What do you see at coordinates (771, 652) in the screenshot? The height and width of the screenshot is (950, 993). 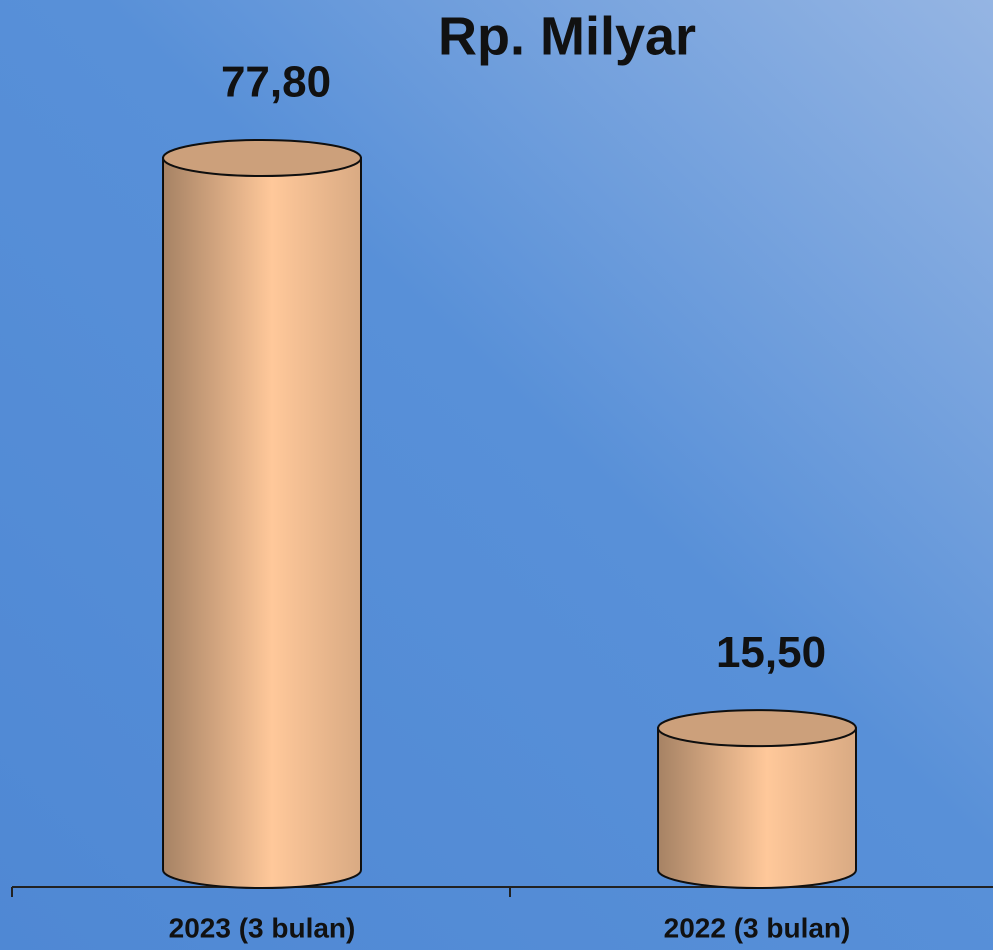 I see `value-label: 15,50` at bounding box center [771, 652].